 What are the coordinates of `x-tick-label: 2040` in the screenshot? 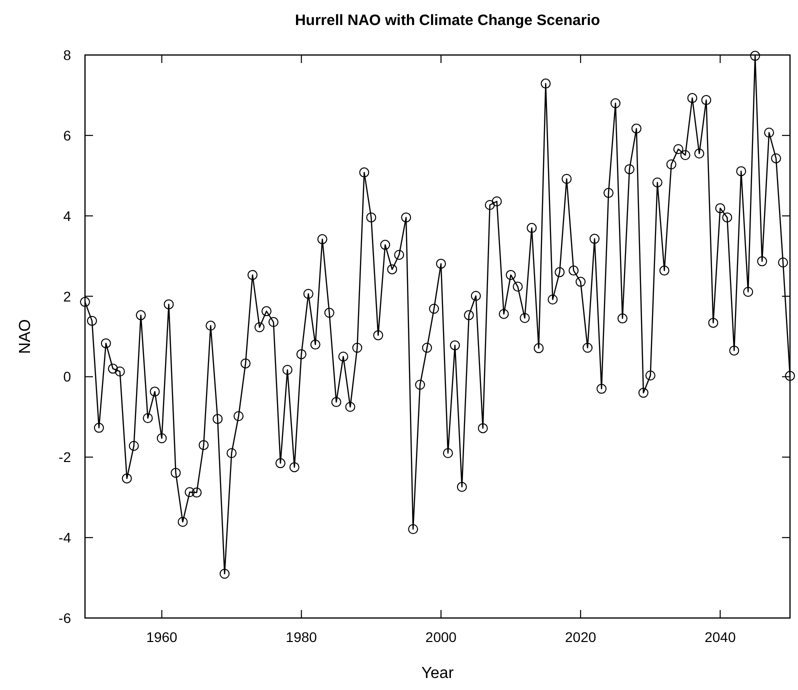 It's located at (720, 637).